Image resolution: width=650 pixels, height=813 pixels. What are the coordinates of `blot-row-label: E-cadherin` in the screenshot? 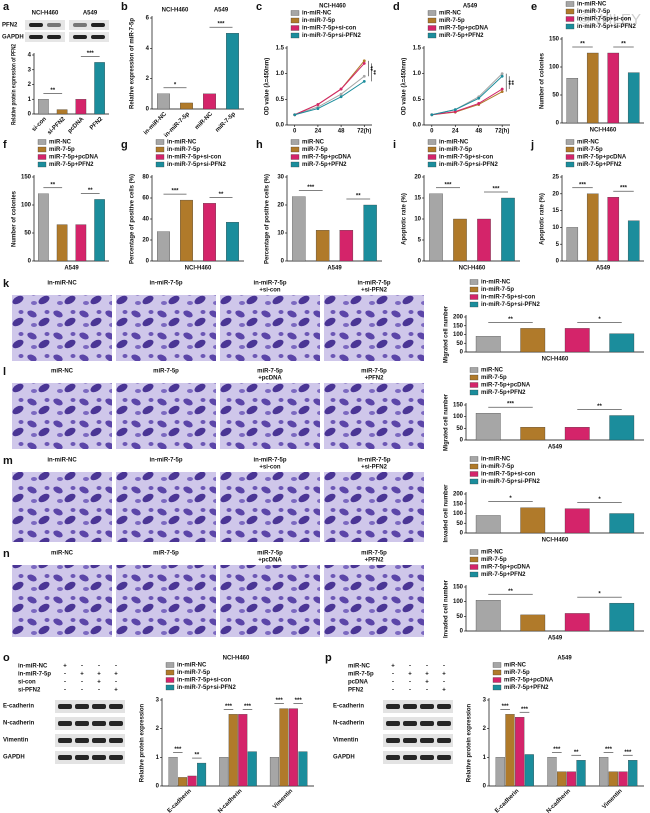 It's located at (18, 707).